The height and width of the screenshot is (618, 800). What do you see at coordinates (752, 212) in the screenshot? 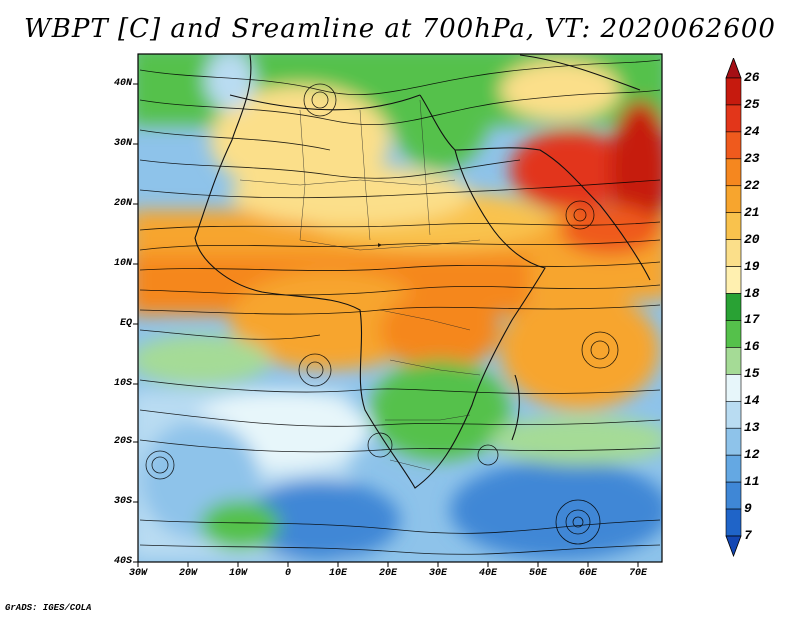
I see `colorbar-label: 21` at bounding box center [752, 212].